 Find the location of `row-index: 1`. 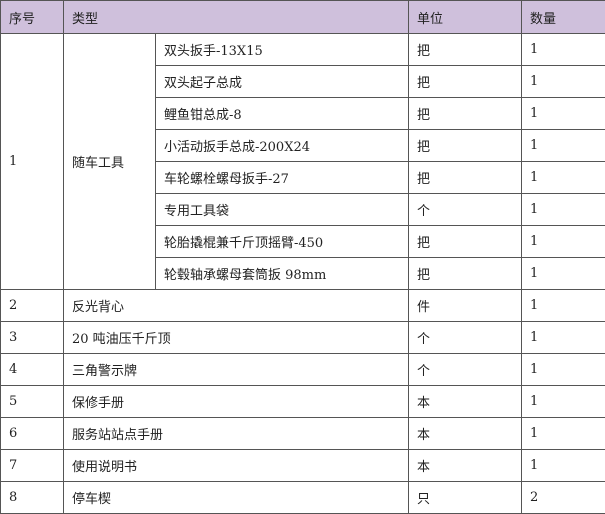

row-index: 1 is located at coordinates (32, 161).